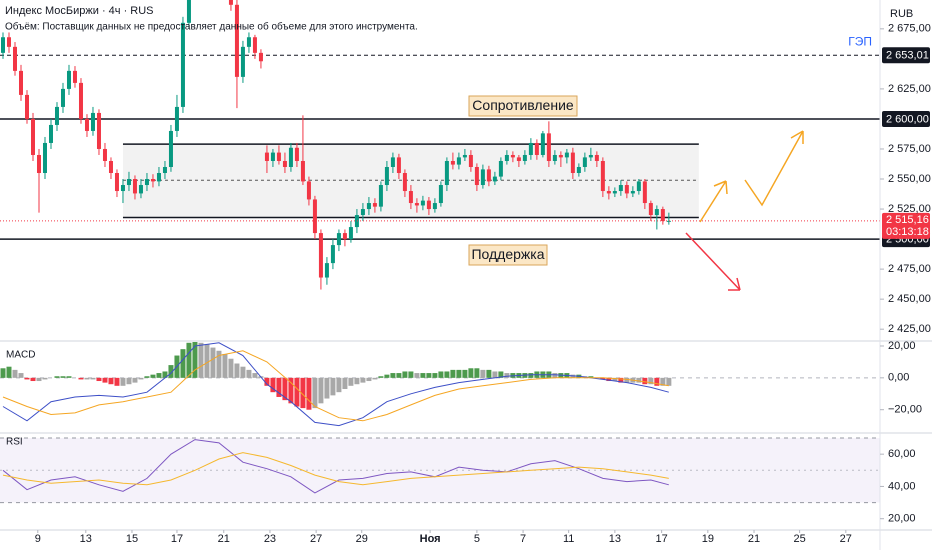  What do you see at coordinates (38, 539) in the screenshot?
I see `x-tick-label: 9` at bounding box center [38, 539].